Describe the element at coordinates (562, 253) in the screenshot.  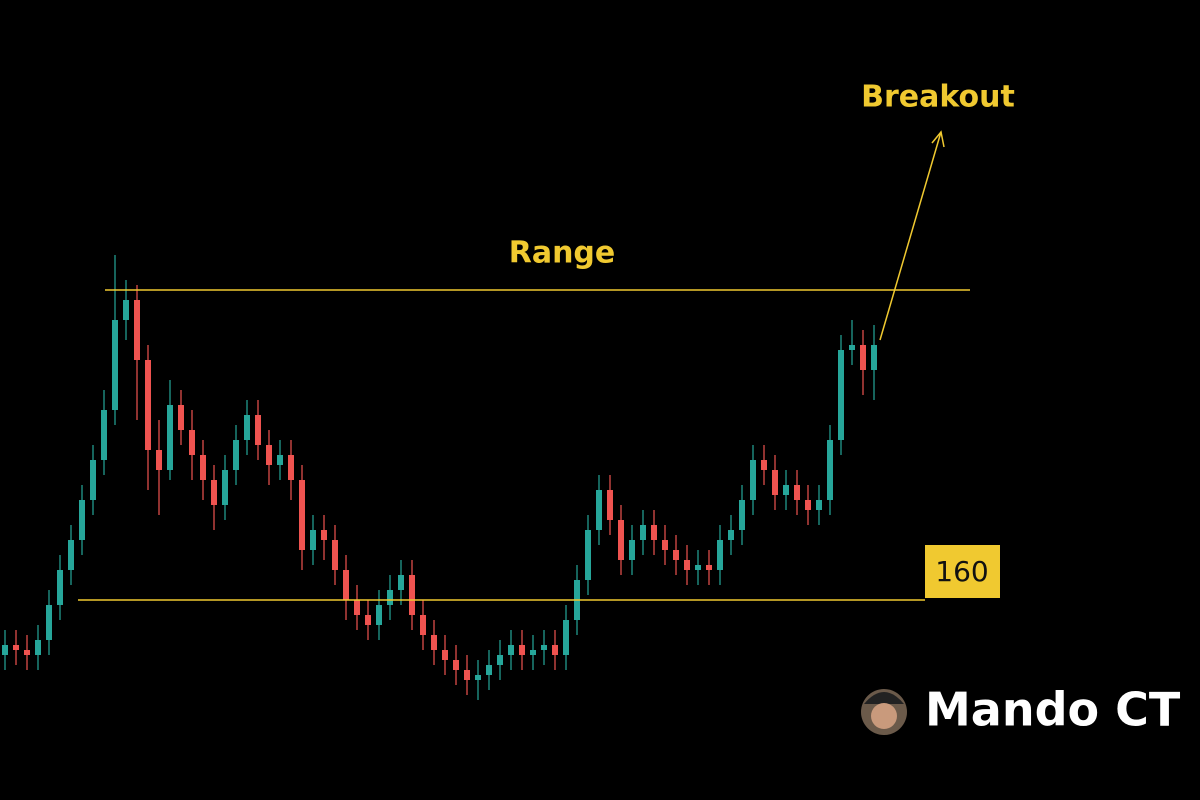
I see `range-label: Range` at that location.